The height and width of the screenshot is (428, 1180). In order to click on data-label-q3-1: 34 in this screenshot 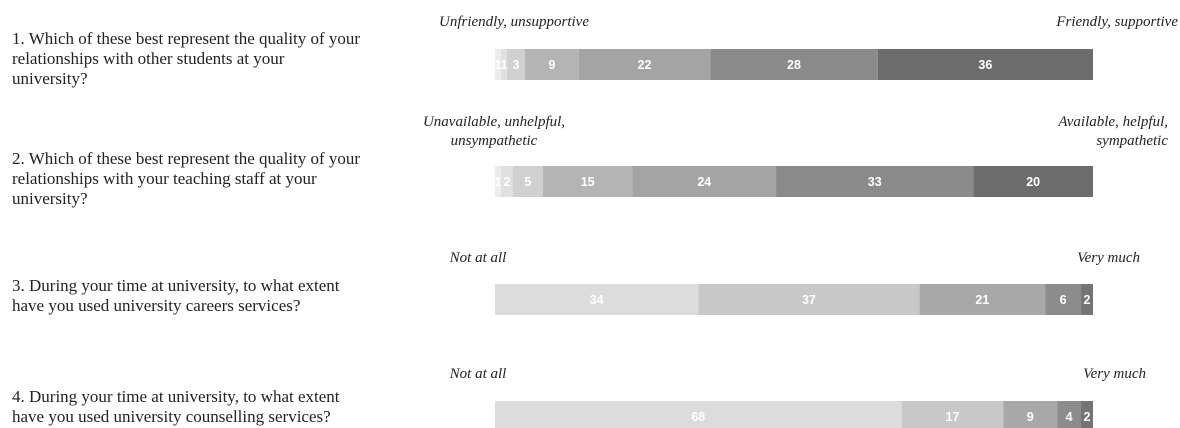, I will do `click(597, 300)`.